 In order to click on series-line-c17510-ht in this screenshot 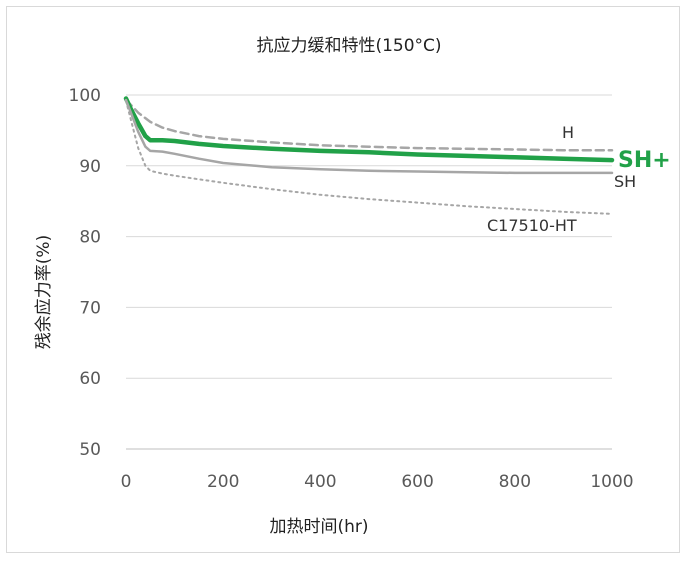, I will do `click(369, 157)`.